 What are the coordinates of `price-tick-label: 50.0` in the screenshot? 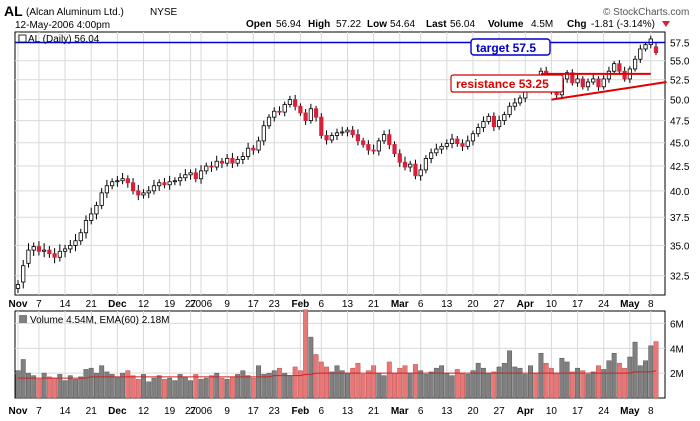 It's located at (680, 101).